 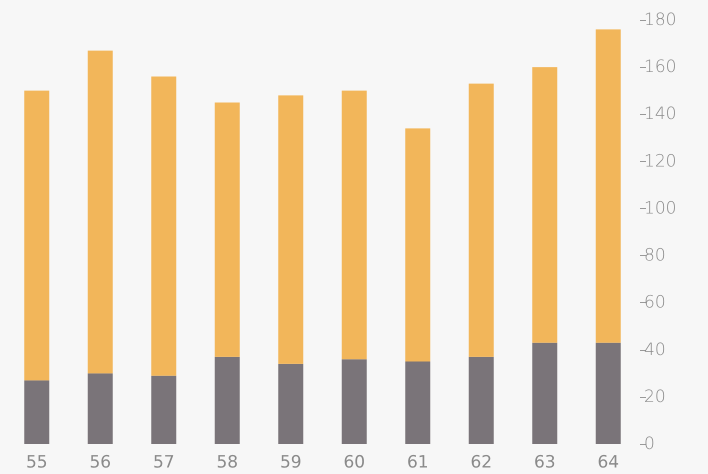 What do you see at coordinates (660, 20) in the screenshot?
I see `y-tick-label: 180` at bounding box center [660, 20].